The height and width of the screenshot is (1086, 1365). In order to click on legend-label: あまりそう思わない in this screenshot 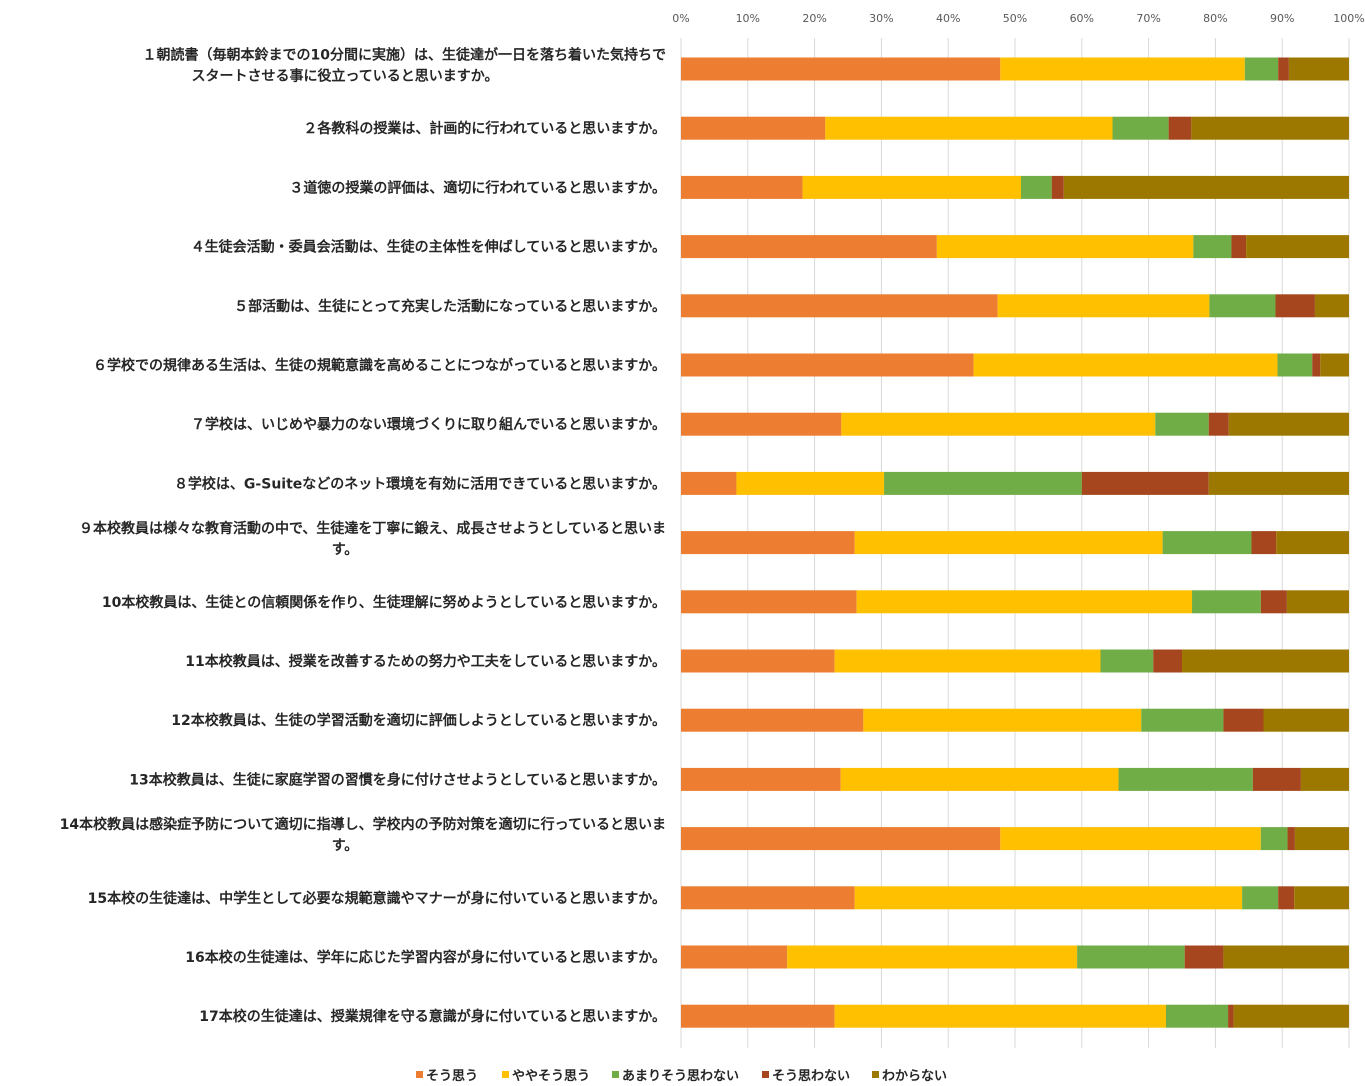, I will do `click(680, 1076)`.